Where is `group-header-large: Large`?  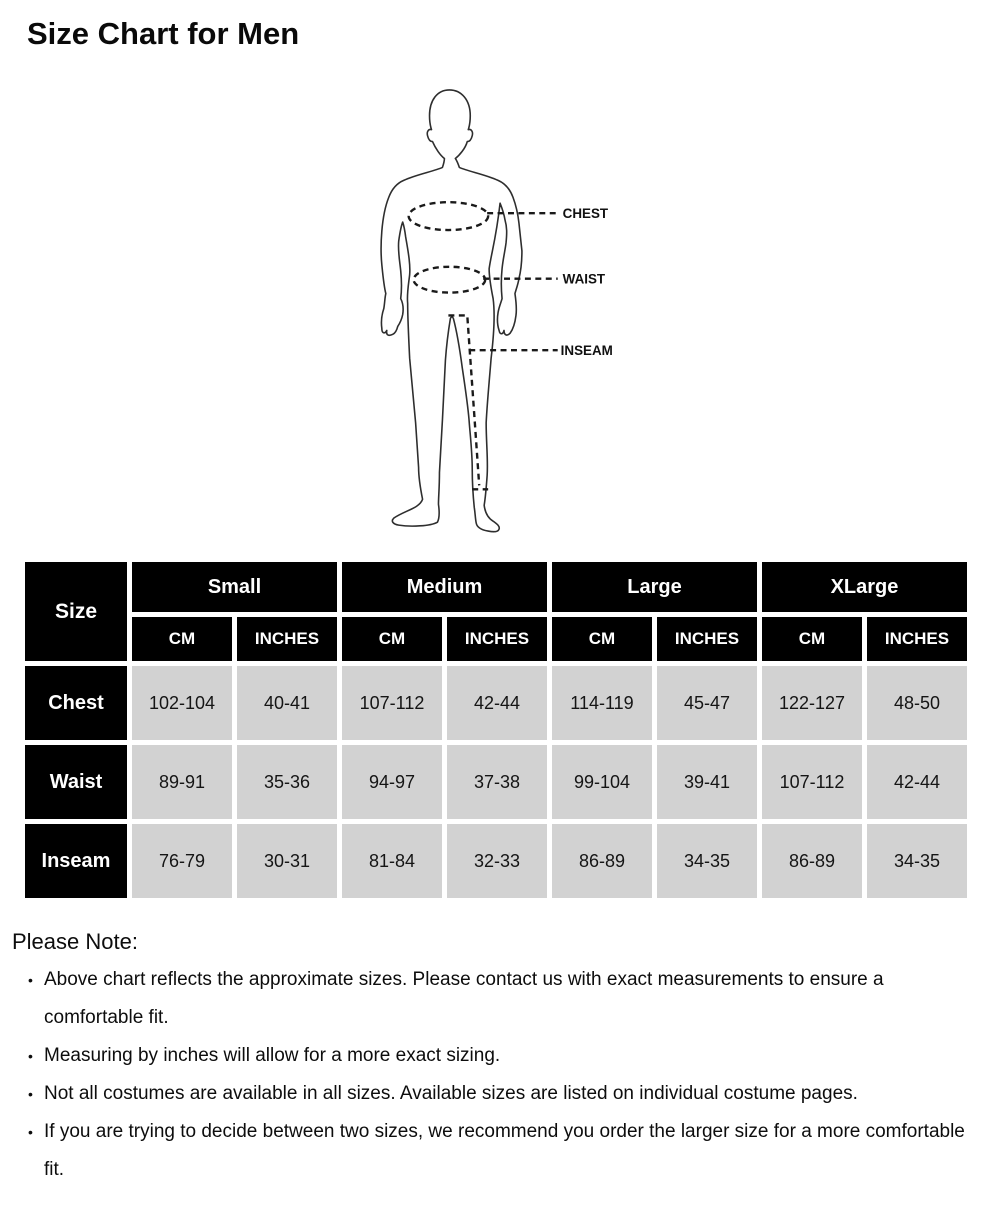 group-header-large: Large is located at coordinates (654, 587).